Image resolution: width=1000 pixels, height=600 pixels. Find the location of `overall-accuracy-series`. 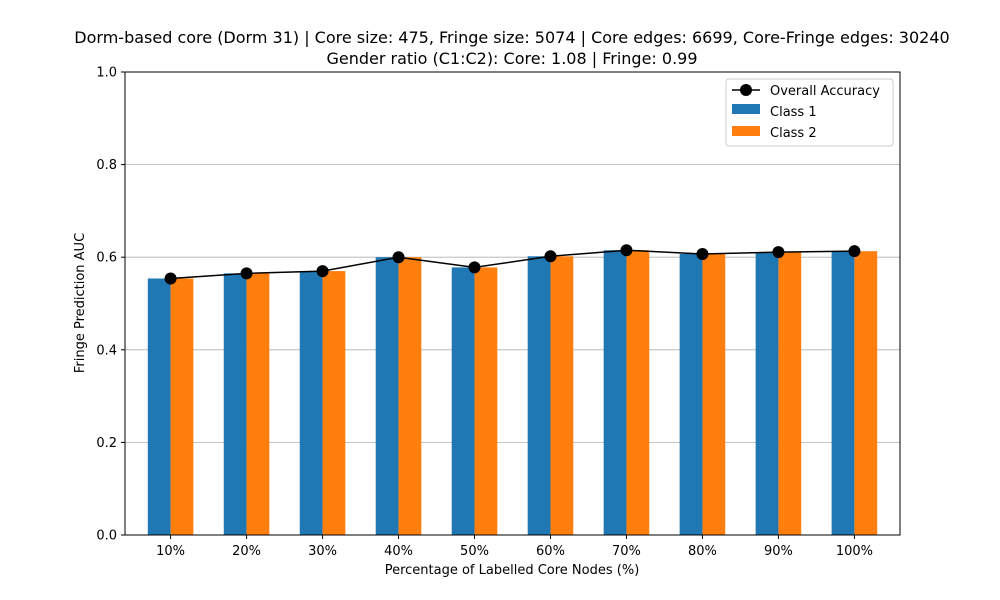

overall-accuracy-series is located at coordinates (512, 264).